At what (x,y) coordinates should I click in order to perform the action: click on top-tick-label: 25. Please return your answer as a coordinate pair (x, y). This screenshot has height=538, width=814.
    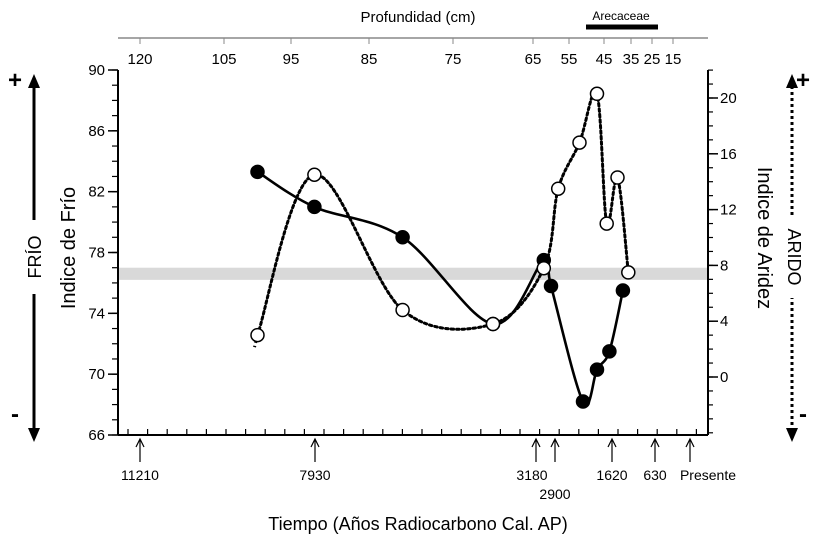
    Looking at the image, I should click on (652, 59).